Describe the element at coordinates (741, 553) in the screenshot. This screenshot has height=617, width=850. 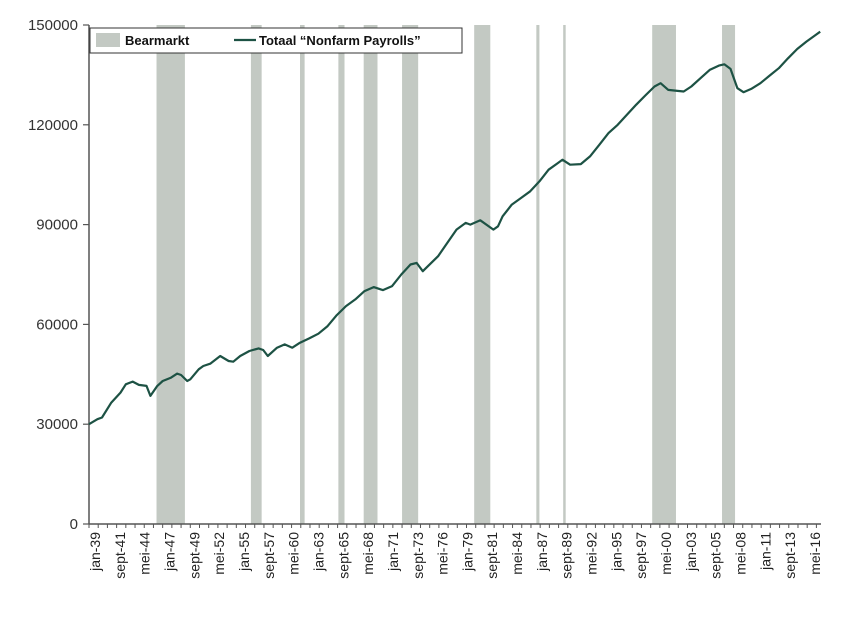
I see `x-tick-label-26: mei-08` at that location.